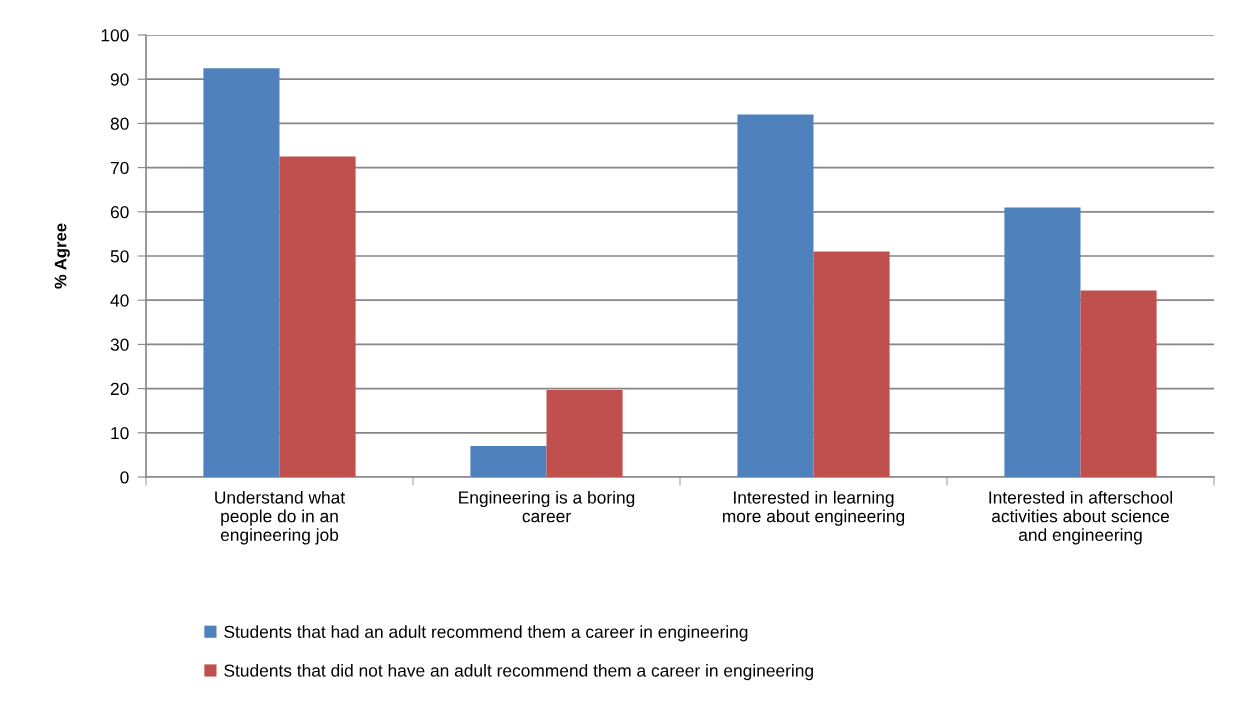 The height and width of the screenshot is (717, 1239). What do you see at coordinates (62, 256) in the screenshot?
I see `y-axis-title: % Agree` at bounding box center [62, 256].